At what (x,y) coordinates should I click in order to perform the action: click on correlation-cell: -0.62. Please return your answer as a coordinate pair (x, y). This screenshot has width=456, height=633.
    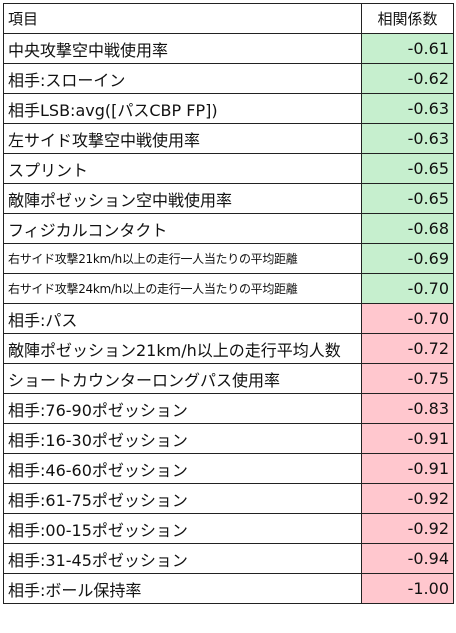
    Looking at the image, I should click on (407, 78).